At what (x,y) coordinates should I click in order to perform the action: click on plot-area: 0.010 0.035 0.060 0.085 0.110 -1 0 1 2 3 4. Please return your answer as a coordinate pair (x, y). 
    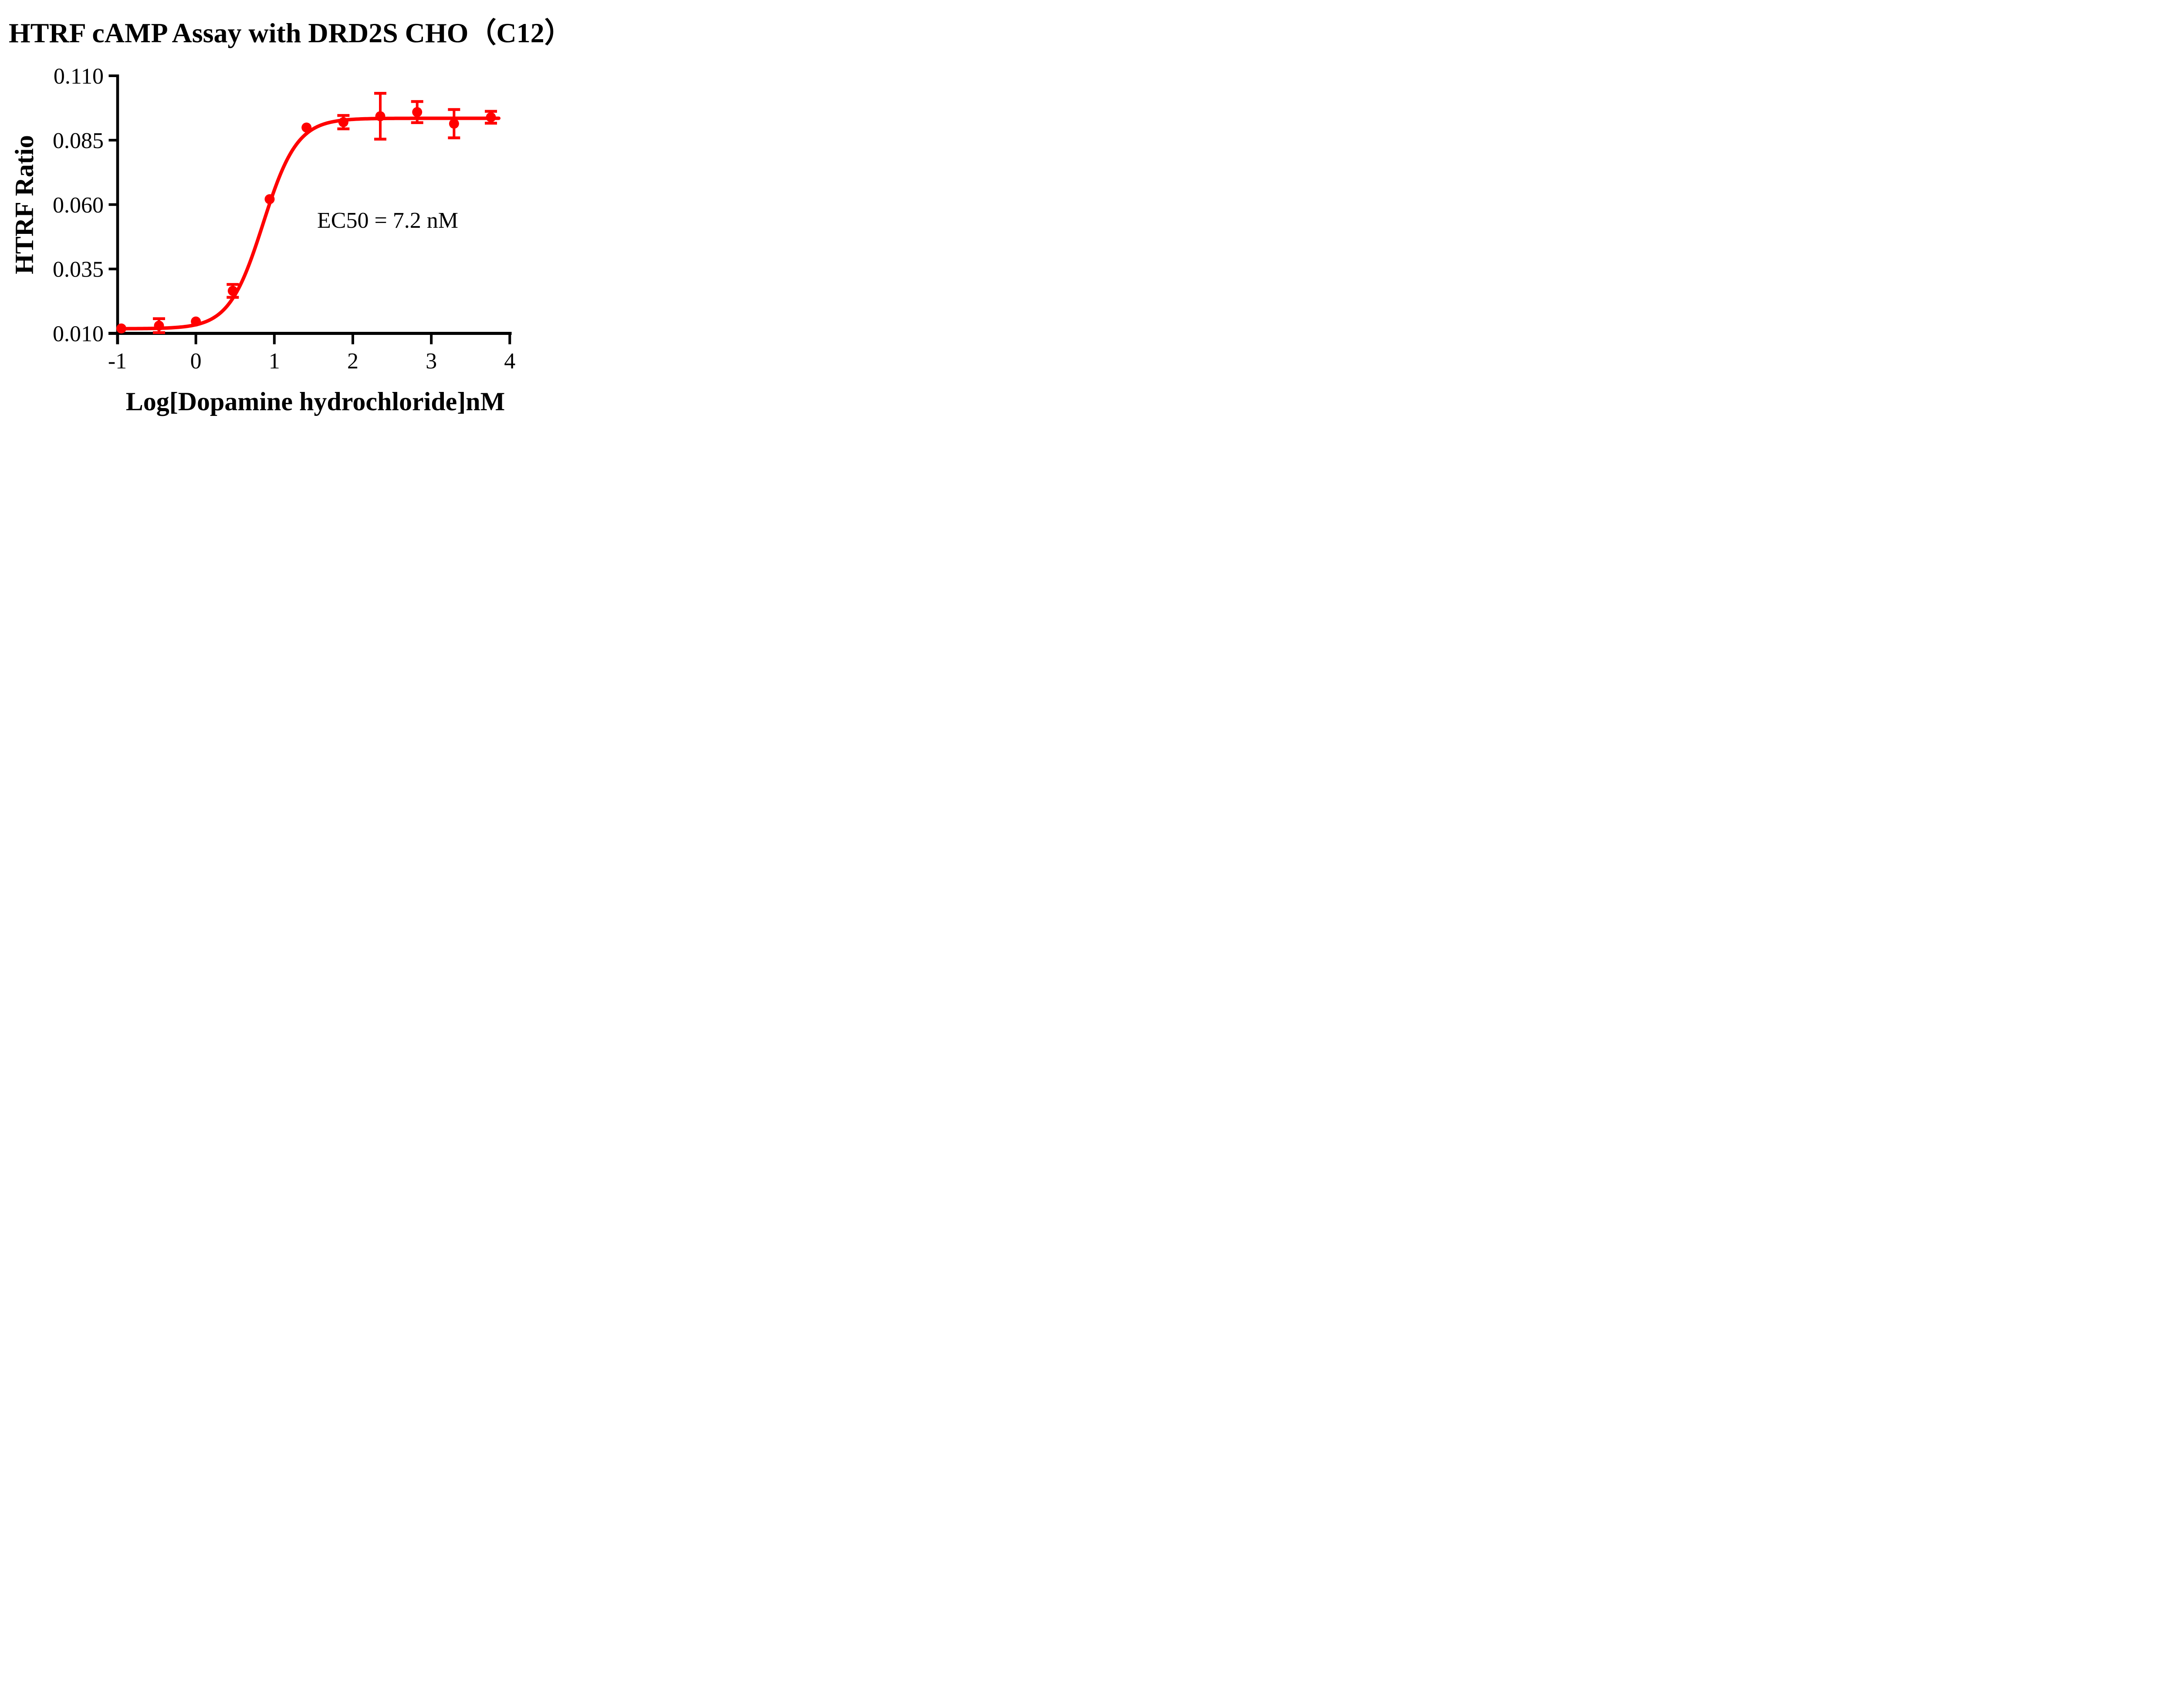
    Looking at the image, I should click on (284, 219).